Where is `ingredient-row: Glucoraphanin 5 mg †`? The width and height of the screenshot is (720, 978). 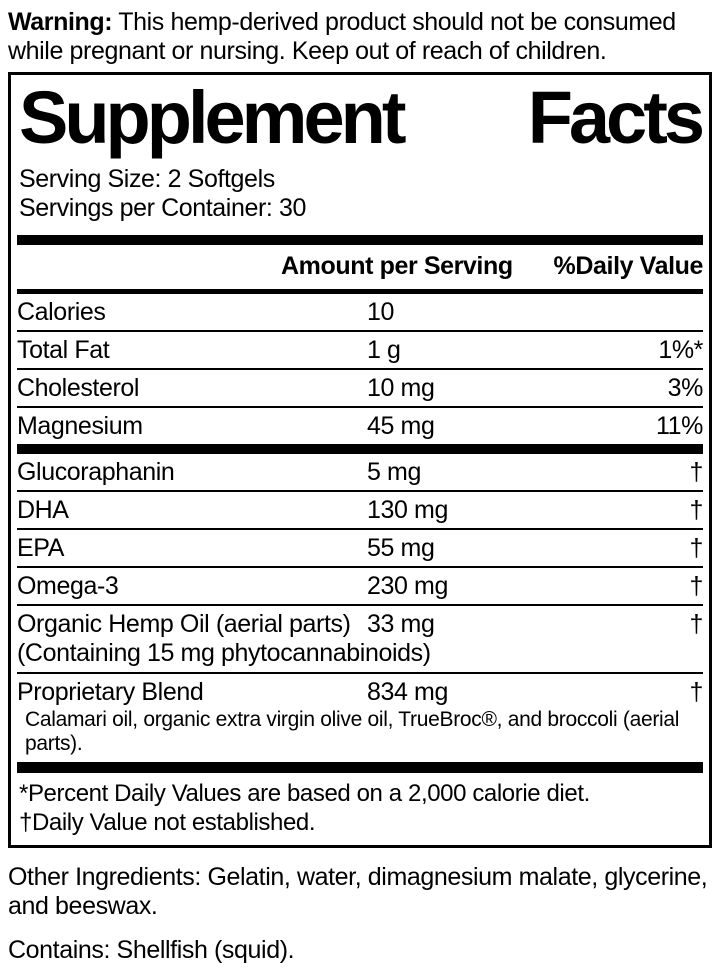
ingredient-row: Glucoraphanin 5 mg † is located at coordinates (360, 472).